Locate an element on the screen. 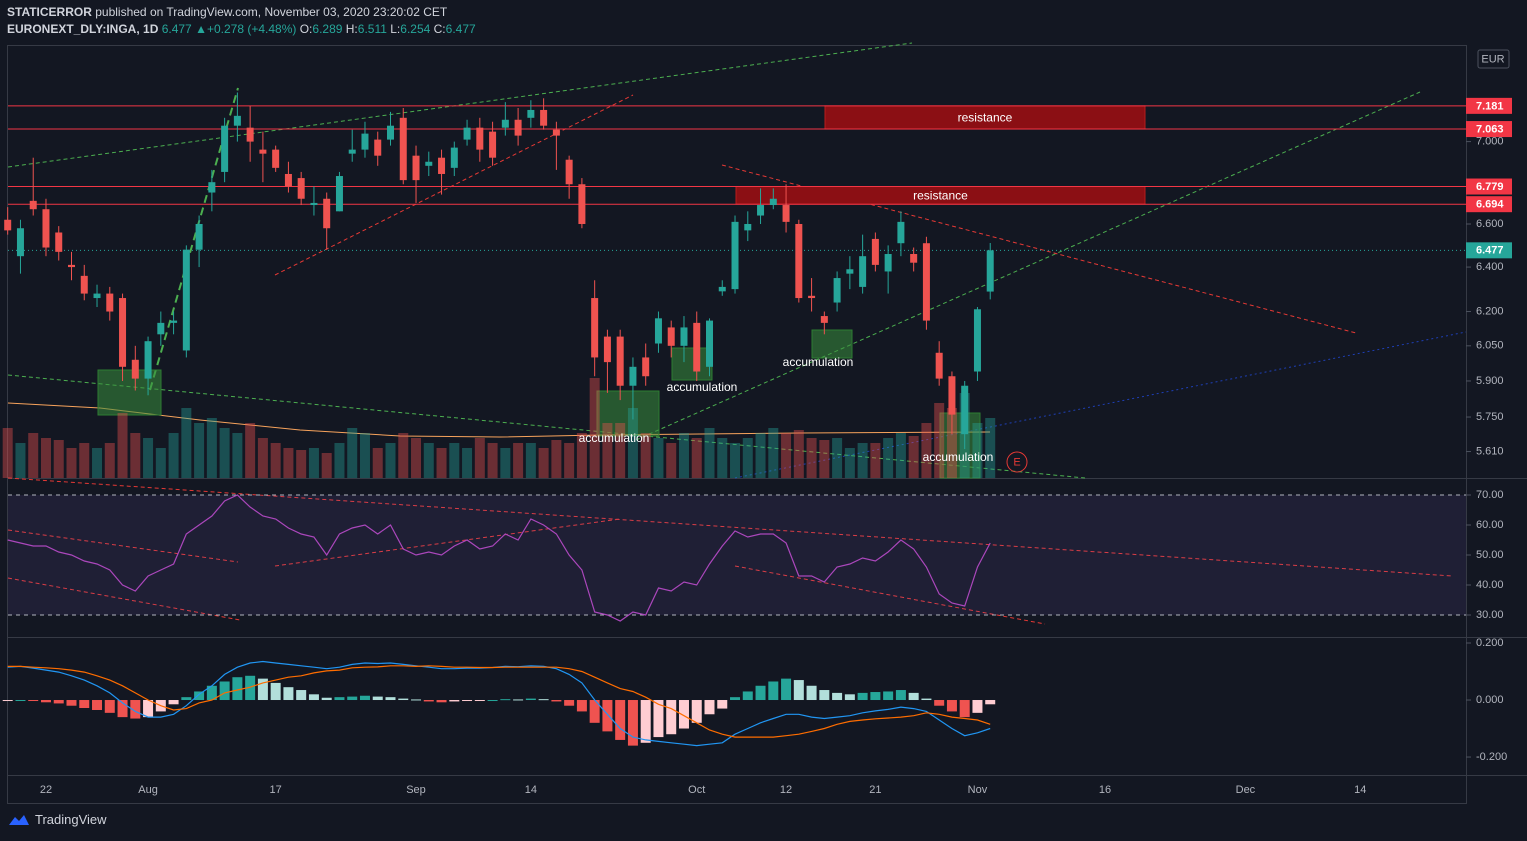 The image size is (1527, 841). y-tick-label: 30.00 is located at coordinates (1490, 615).